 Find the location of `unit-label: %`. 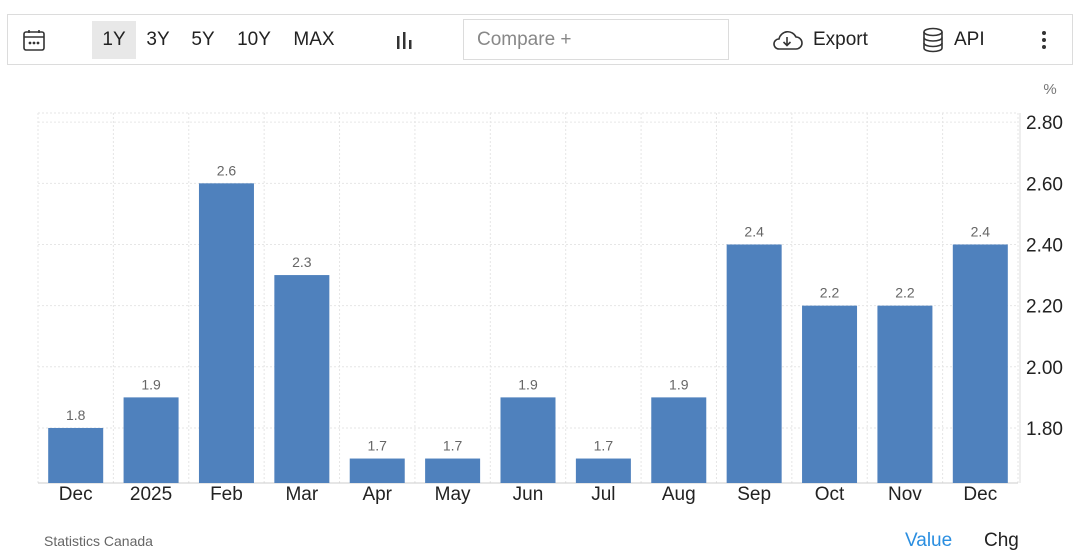

unit-label: % is located at coordinates (1049, 89).